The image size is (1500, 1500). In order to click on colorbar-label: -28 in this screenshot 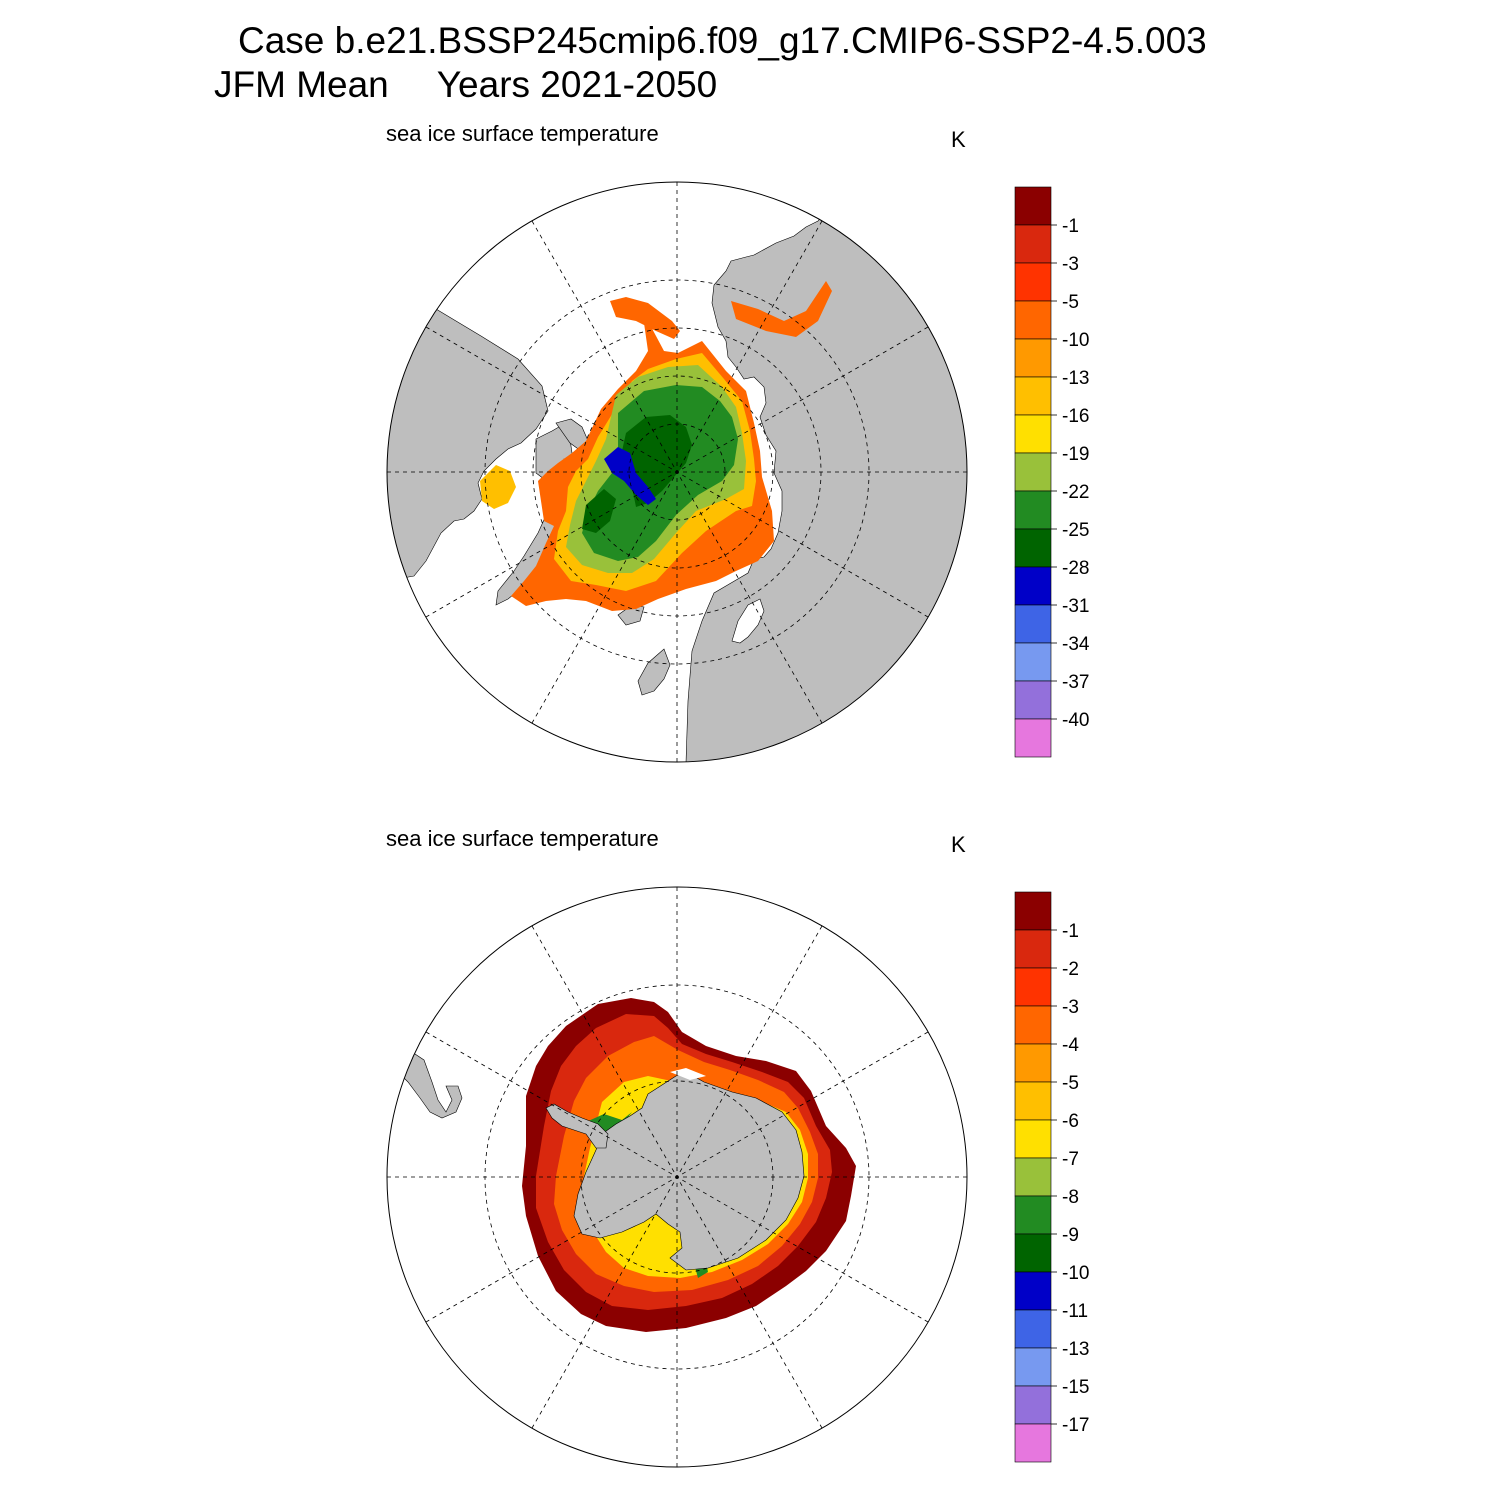, I will do `click(1075, 568)`.